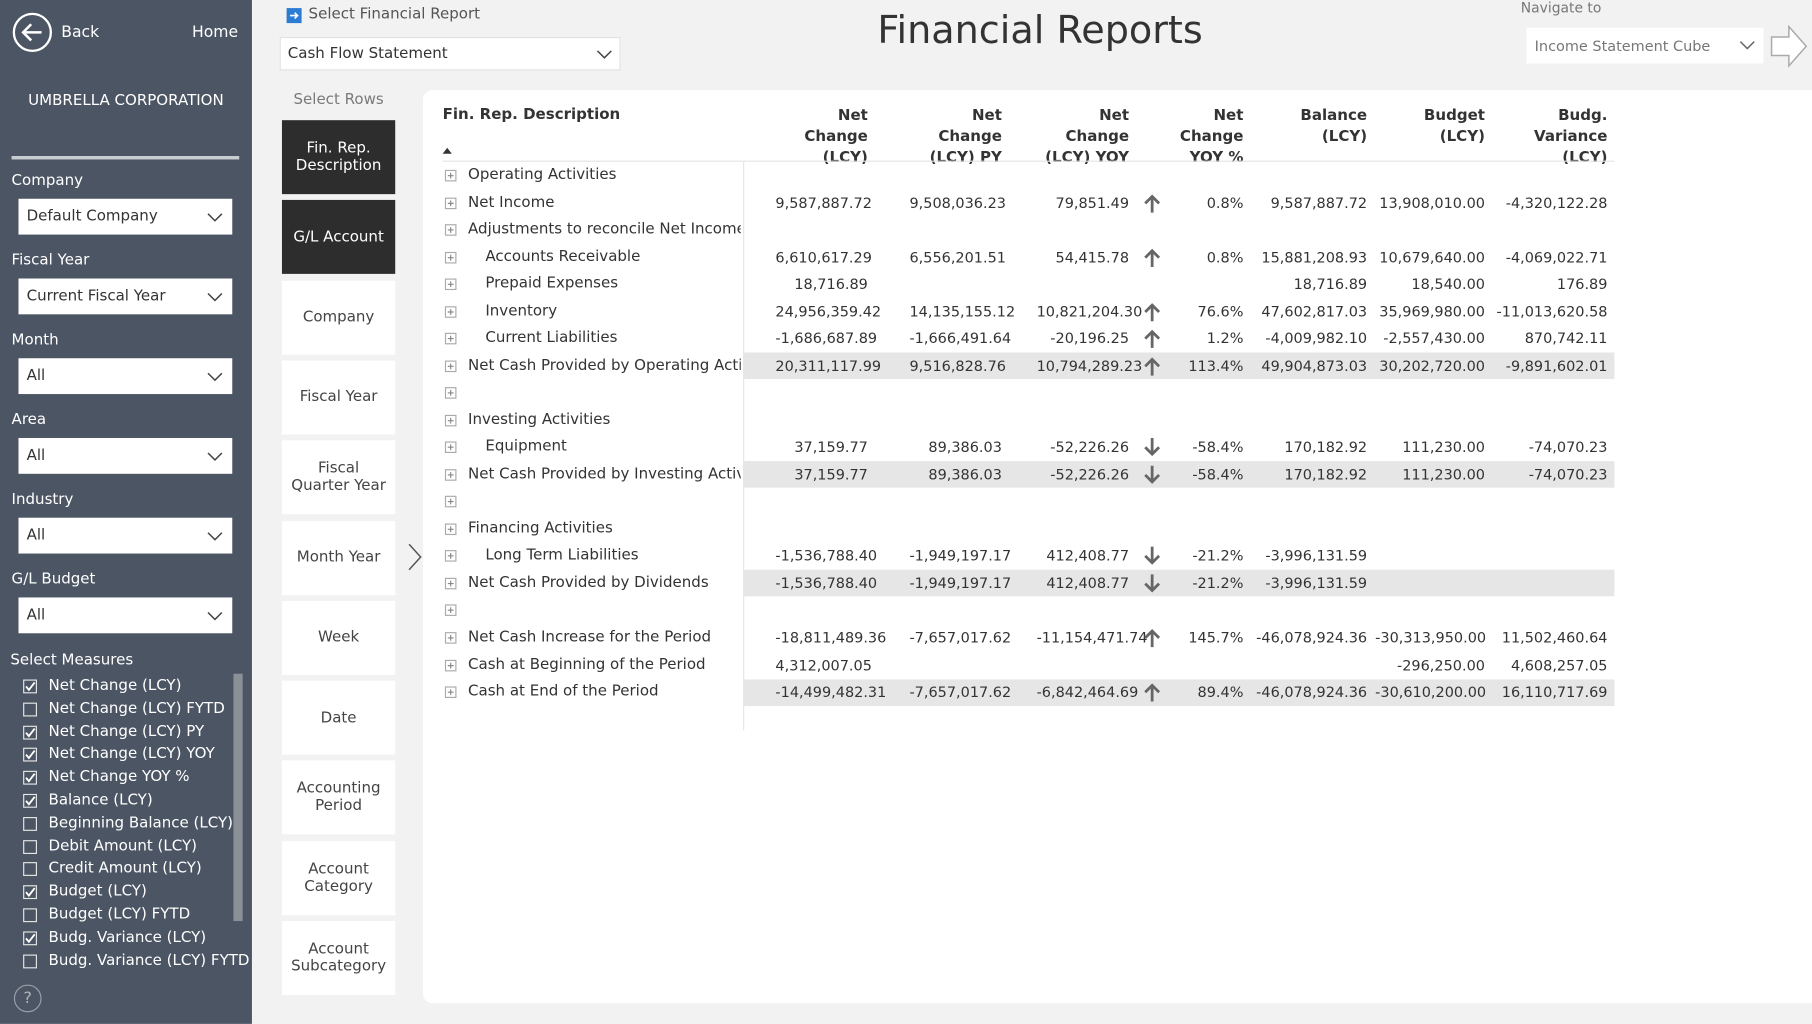 The width and height of the screenshot is (1812, 1024). Describe the element at coordinates (1312, 637) in the screenshot. I see `cell-value: -46,078,924.36` at that location.